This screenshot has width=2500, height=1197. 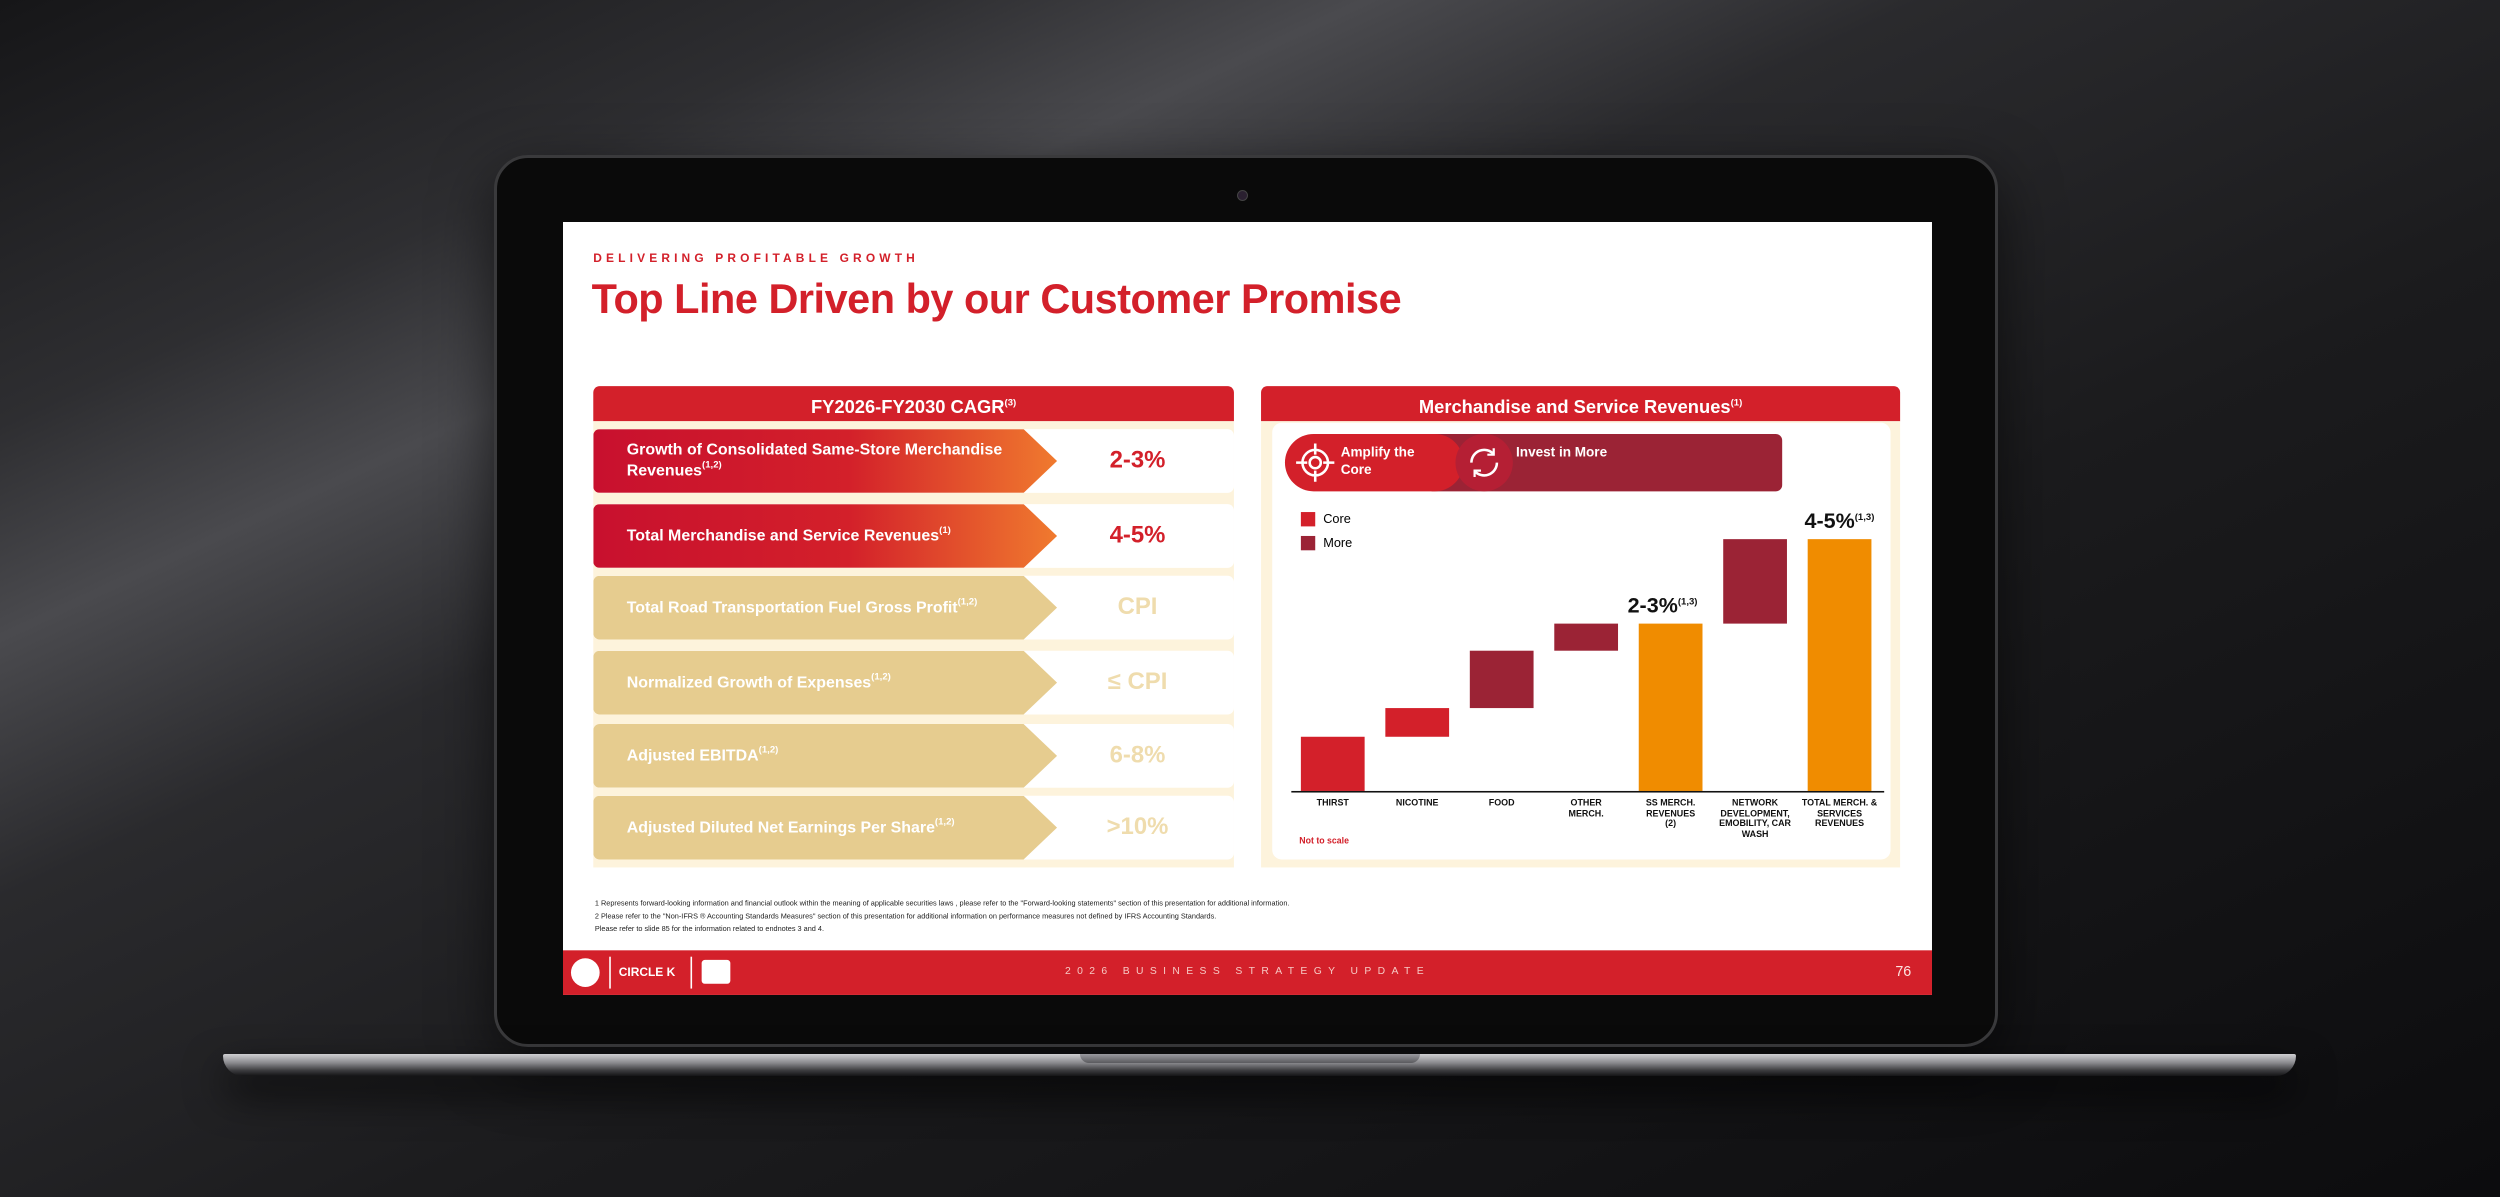 What do you see at coordinates (1377, 460) in the screenshot?
I see `amplify-label: Amplify the Core` at bounding box center [1377, 460].